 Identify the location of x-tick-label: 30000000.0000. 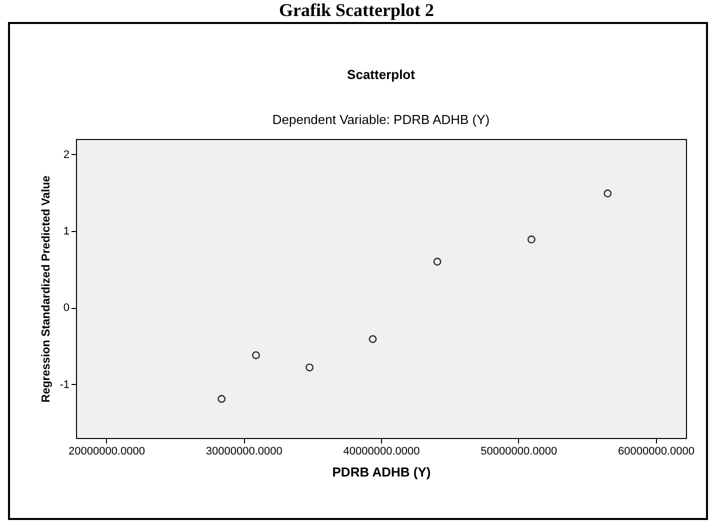
(244, 452).